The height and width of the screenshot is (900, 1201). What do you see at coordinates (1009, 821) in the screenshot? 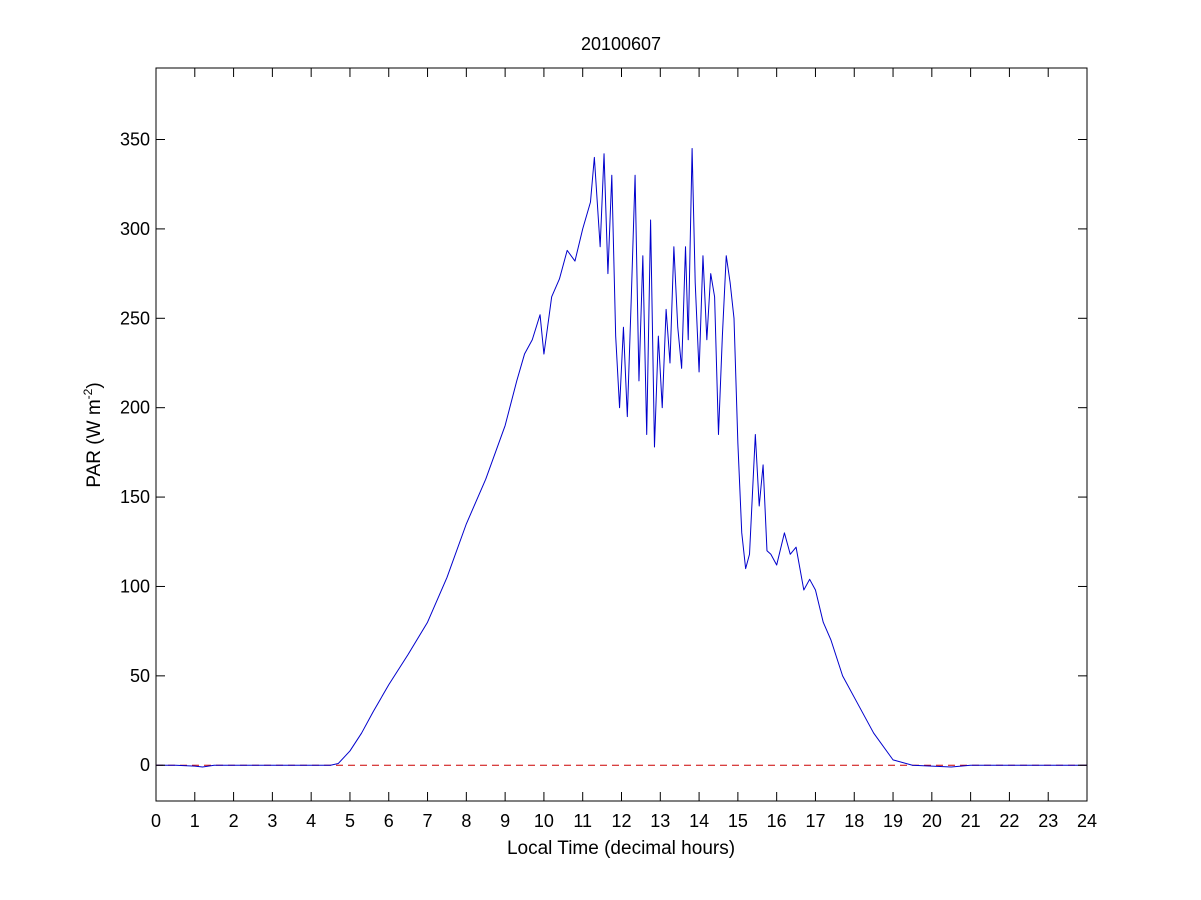
I see `x-tick-label: 22` at bounding box center [1009, 821].